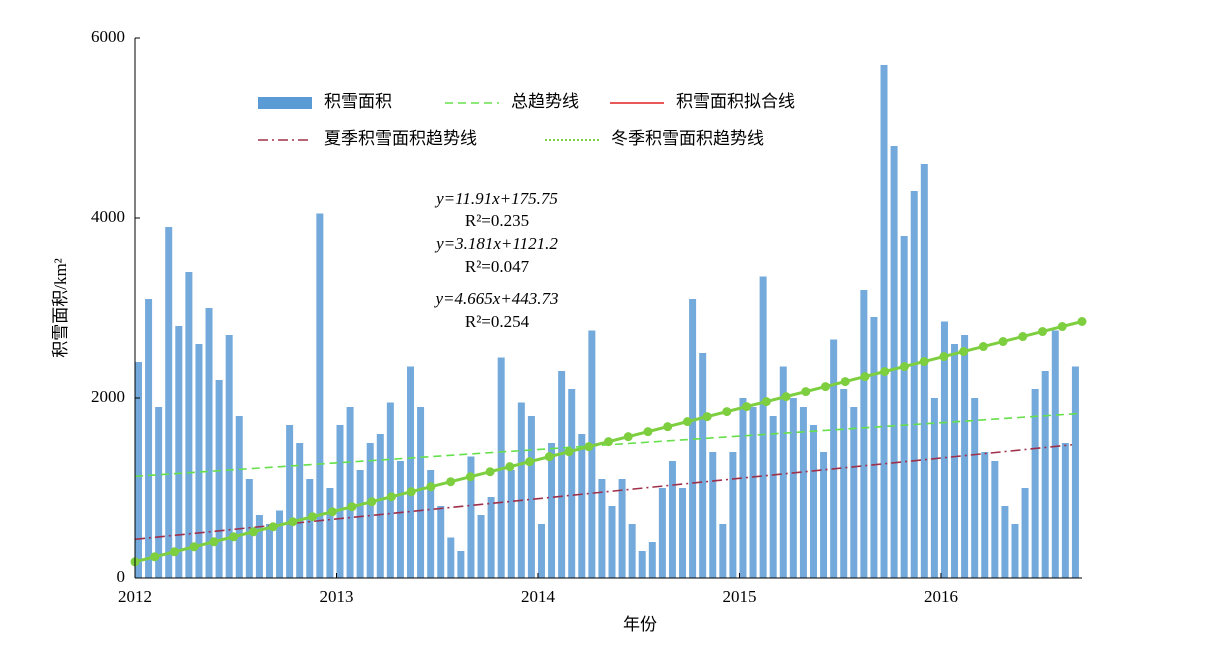 Image resolution: width=1211 pixels, height=656 pixels. Describe the element at coordinates (108, 216) in the screenshot. I see `y-tick-label: 4000` at that location.